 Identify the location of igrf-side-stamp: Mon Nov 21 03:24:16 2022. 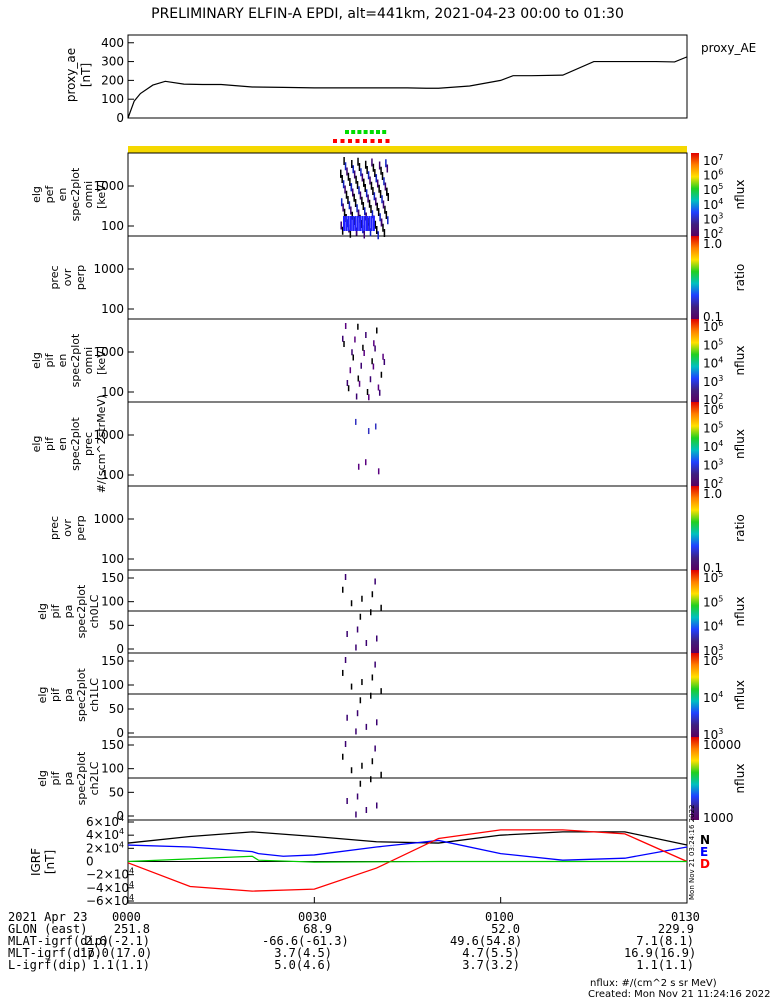
(692, 852).